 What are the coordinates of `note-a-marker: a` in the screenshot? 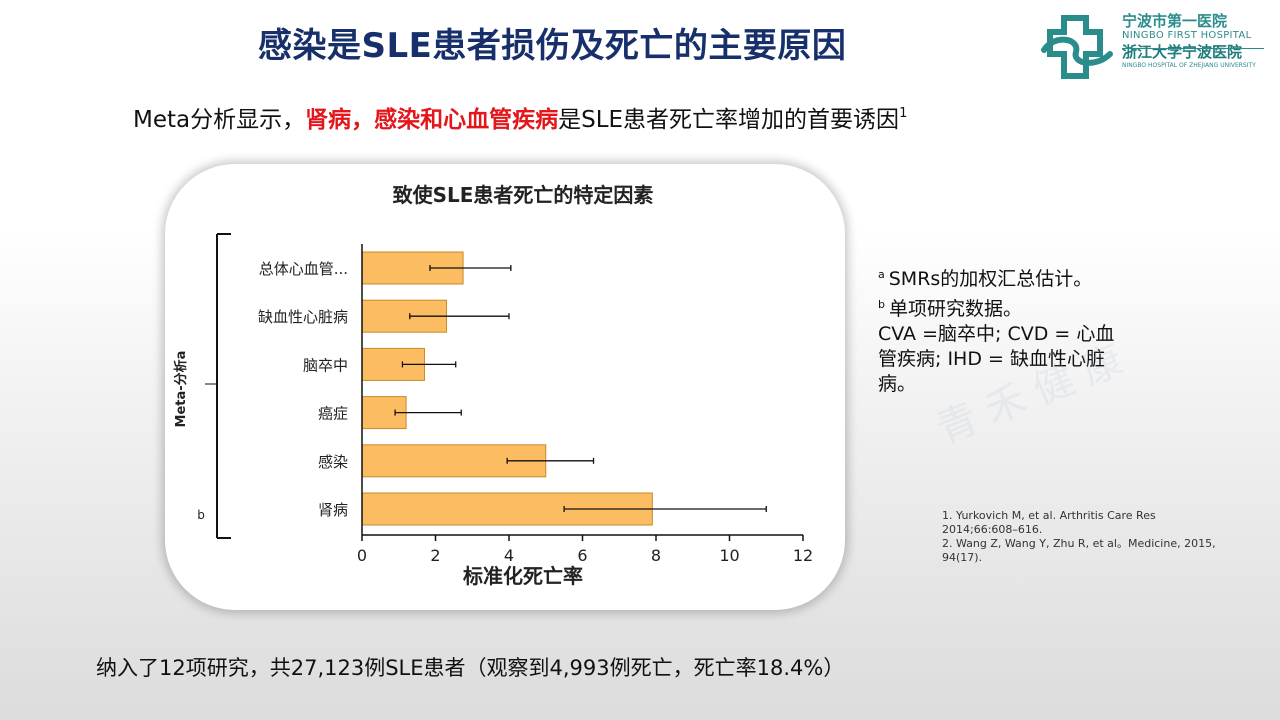 It's located at (881, 274).